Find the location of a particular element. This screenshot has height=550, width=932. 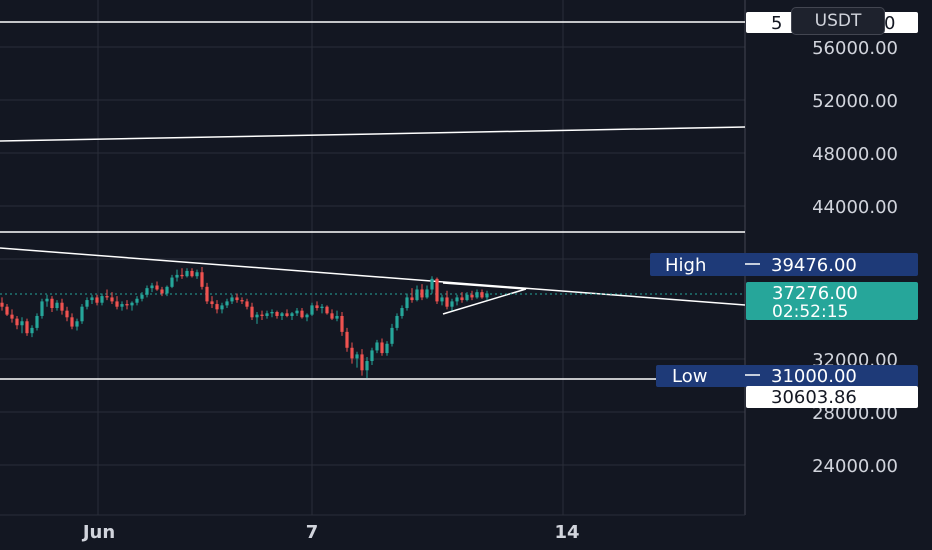

last-price-tag is located at coordinates (832, 301).